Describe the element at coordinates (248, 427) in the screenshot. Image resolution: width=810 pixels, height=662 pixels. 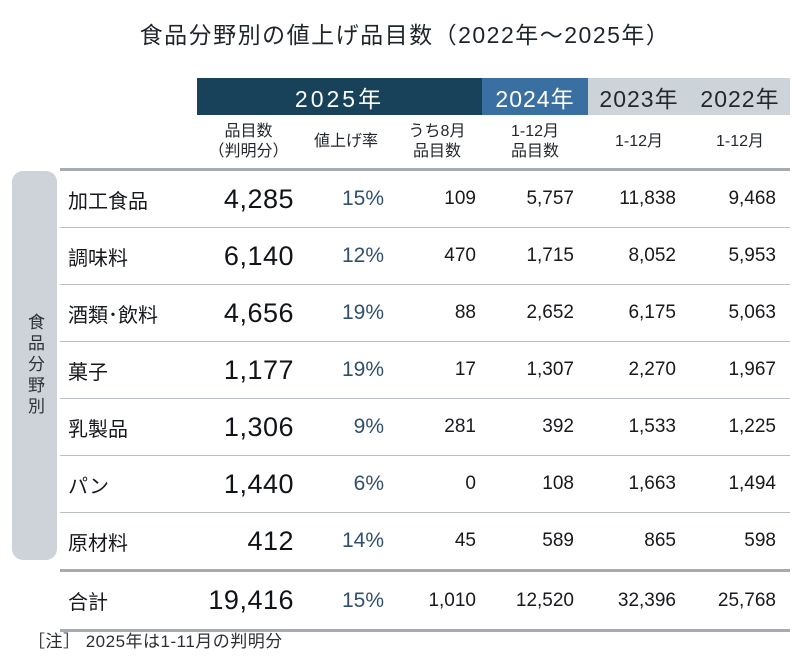
I see `cell-items-2025: 1,306` at that location.